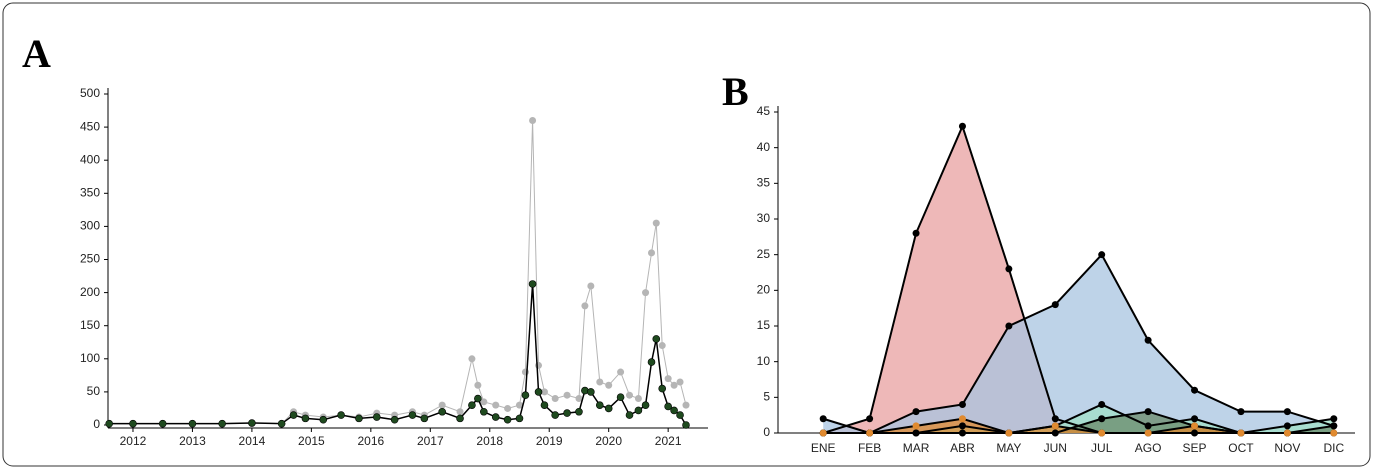 The image size is (1373, 469). I want to click on y-tick-label: 200, so click(90, 292).